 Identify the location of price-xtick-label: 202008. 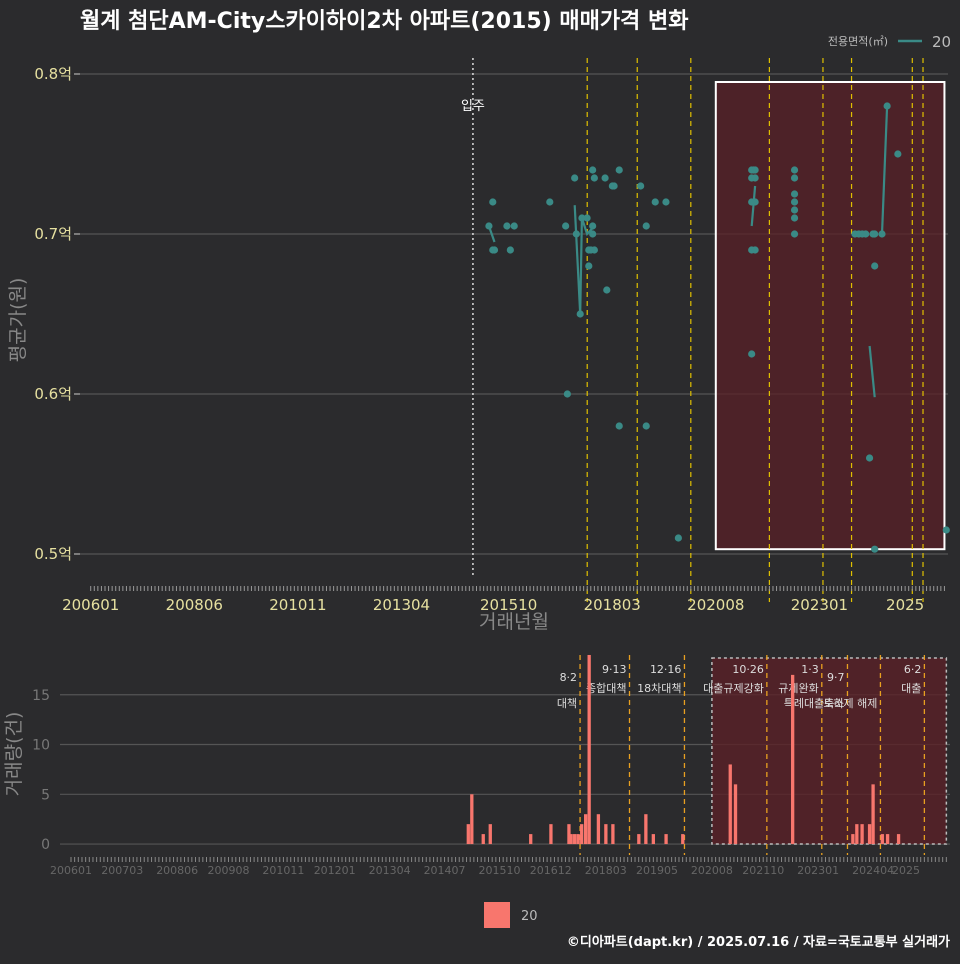
(715, 605).